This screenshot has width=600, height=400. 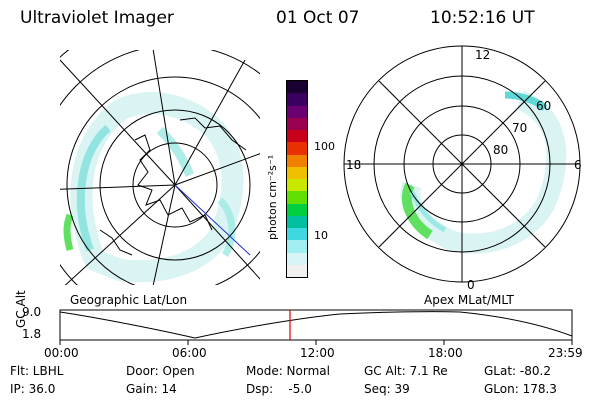 I want to click on gain-value: Gain: 14, so click(x=151, y=389).